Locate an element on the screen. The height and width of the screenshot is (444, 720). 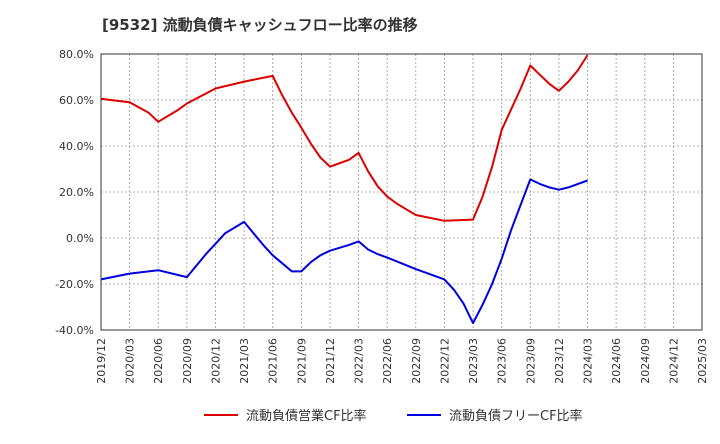
y-tick-label: 20.0% is located at coordinates (76, 192).